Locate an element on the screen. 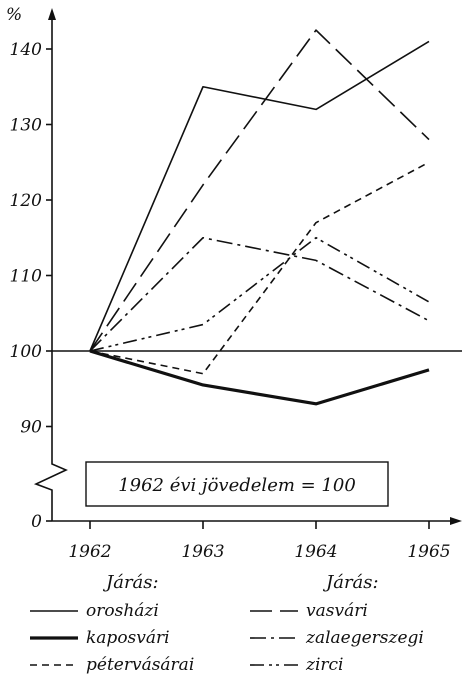 The width and height of the screenshot is (465, 686). y-axis is located at coordinates (50, 268).